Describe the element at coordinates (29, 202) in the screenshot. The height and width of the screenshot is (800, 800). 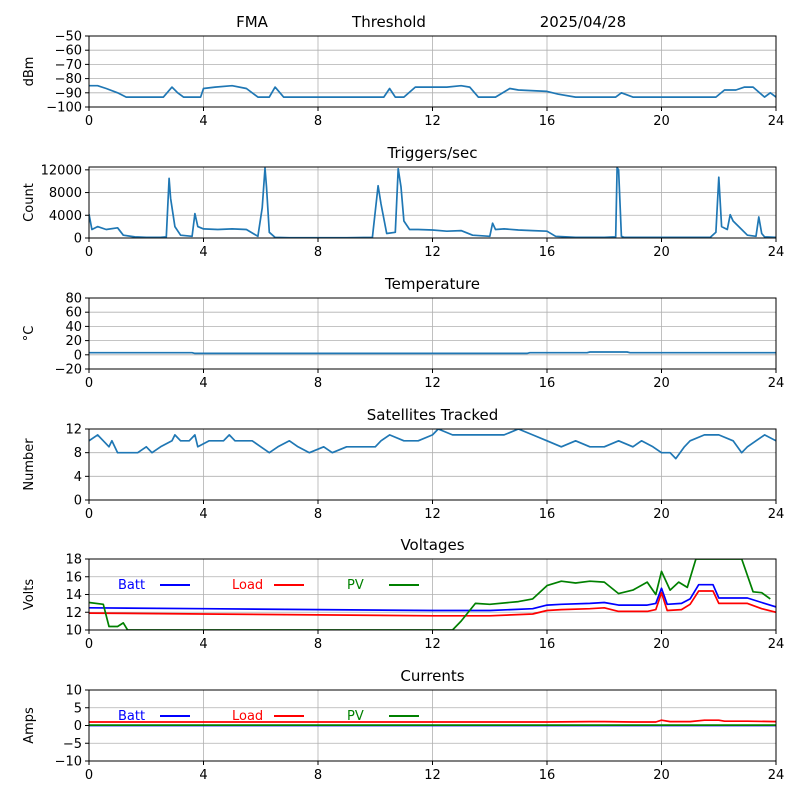
I see `y-axis-label: Count` at that location.